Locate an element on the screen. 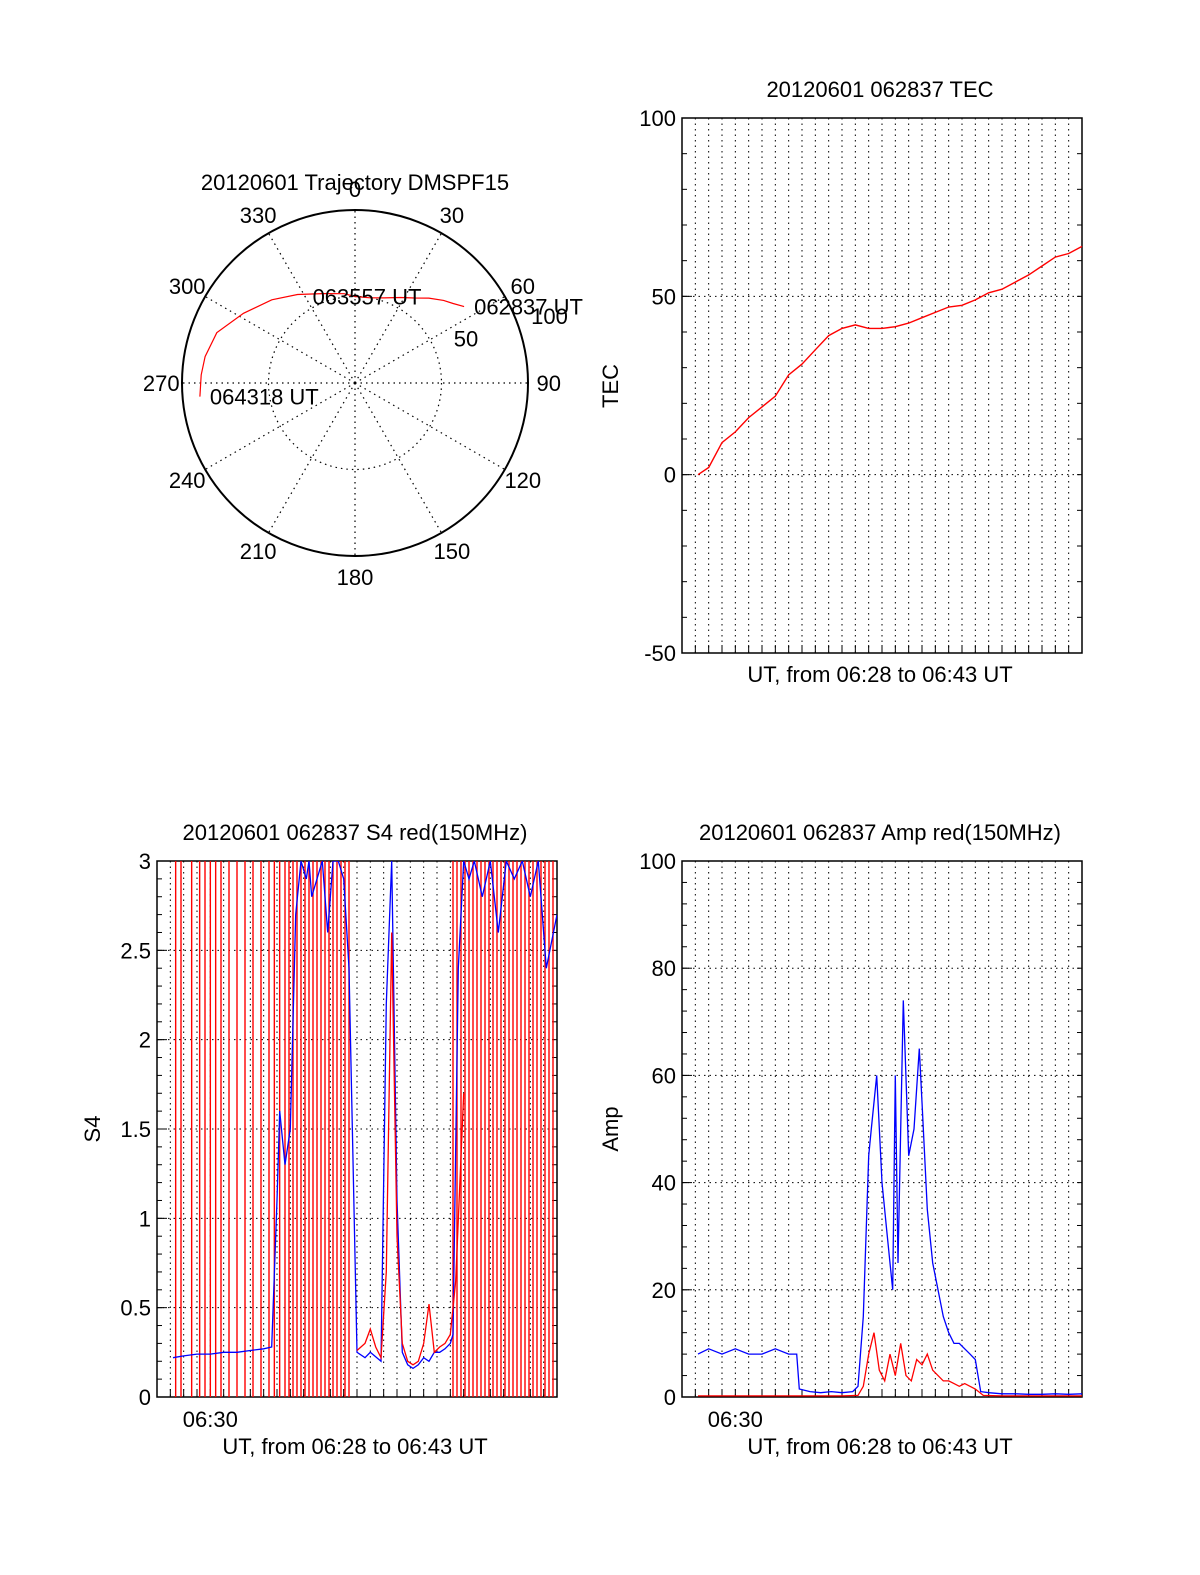 Image resolution: width=1200 pixels, height=1575 pixels. amp-red-line is located at coordinates (890, 1364).